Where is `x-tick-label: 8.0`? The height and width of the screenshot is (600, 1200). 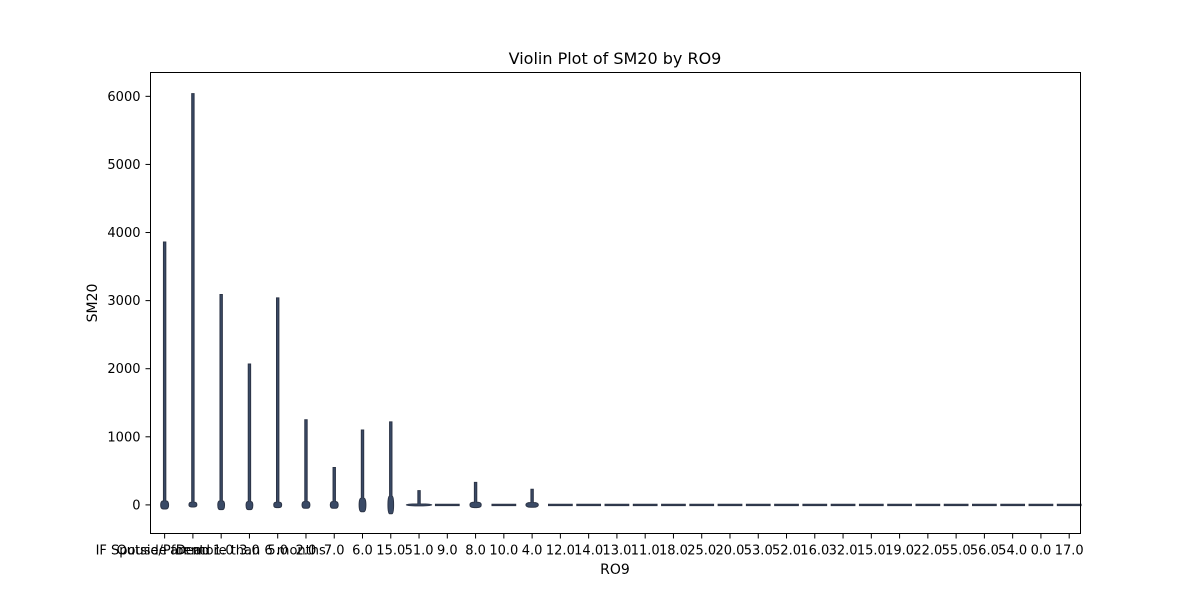 x-tick-label: 8.0 is located at coordinates (475, 551).